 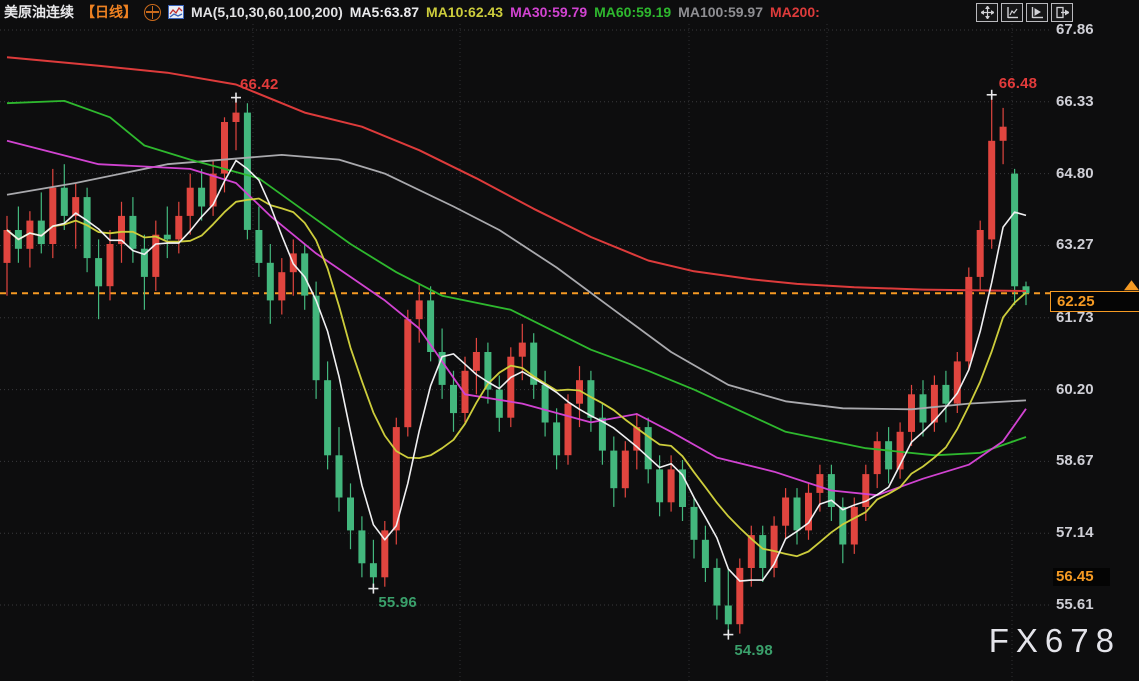 What do you see at coordinates (109, 12) in the screenshot?
I see `period-label: 【日线】` at bounding box center [109, 12].